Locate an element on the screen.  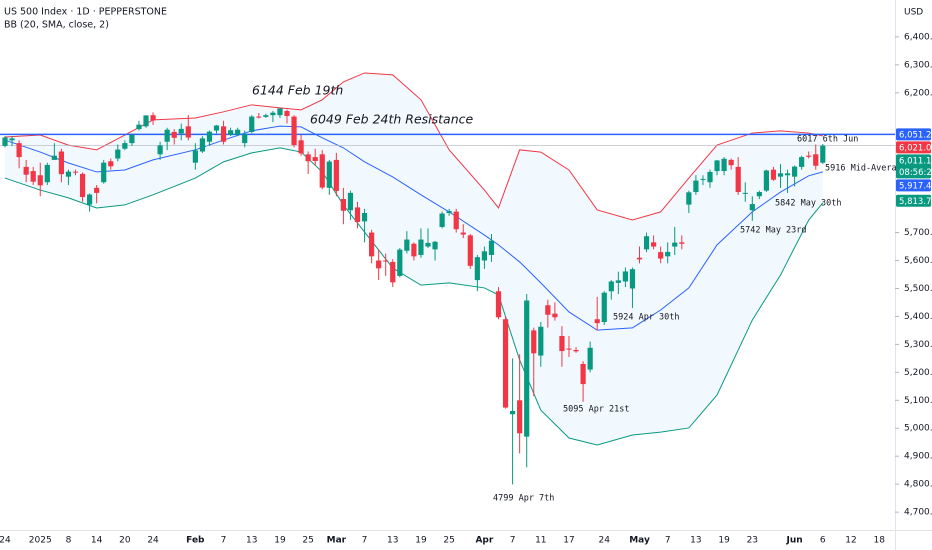
x-tick-label: Jun is located at coordinates (794, 541).